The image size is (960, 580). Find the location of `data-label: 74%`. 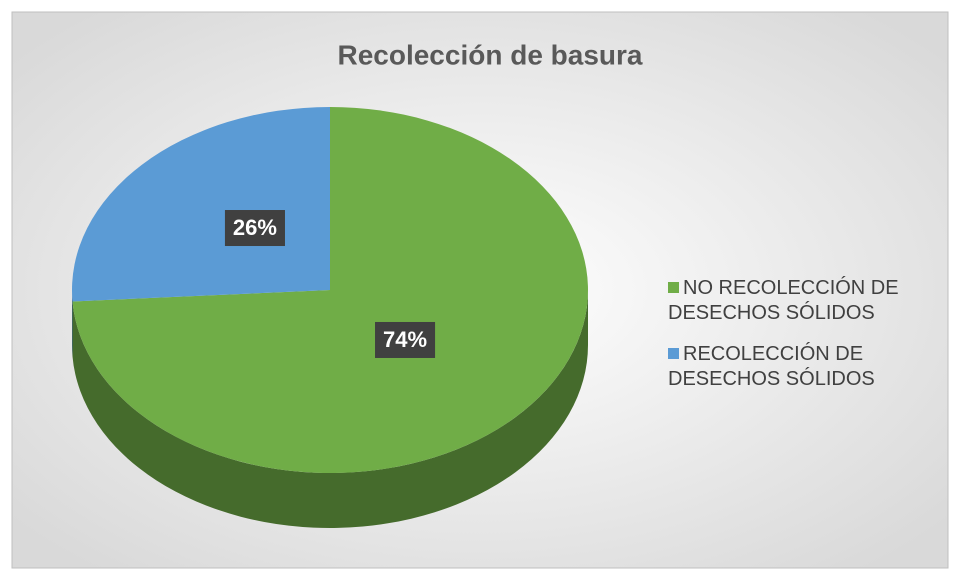

data-label: 74% is located at coordinates (405, 339).